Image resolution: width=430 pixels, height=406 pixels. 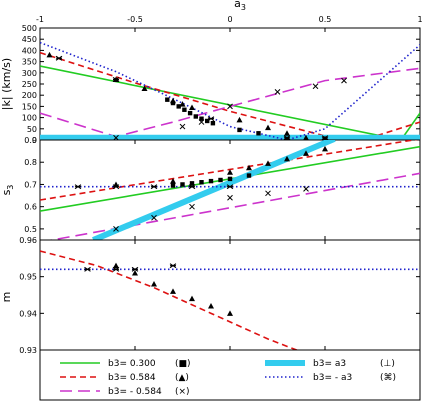 I want to click on y-tick-label: 0.95, so click(x=28, y=277).